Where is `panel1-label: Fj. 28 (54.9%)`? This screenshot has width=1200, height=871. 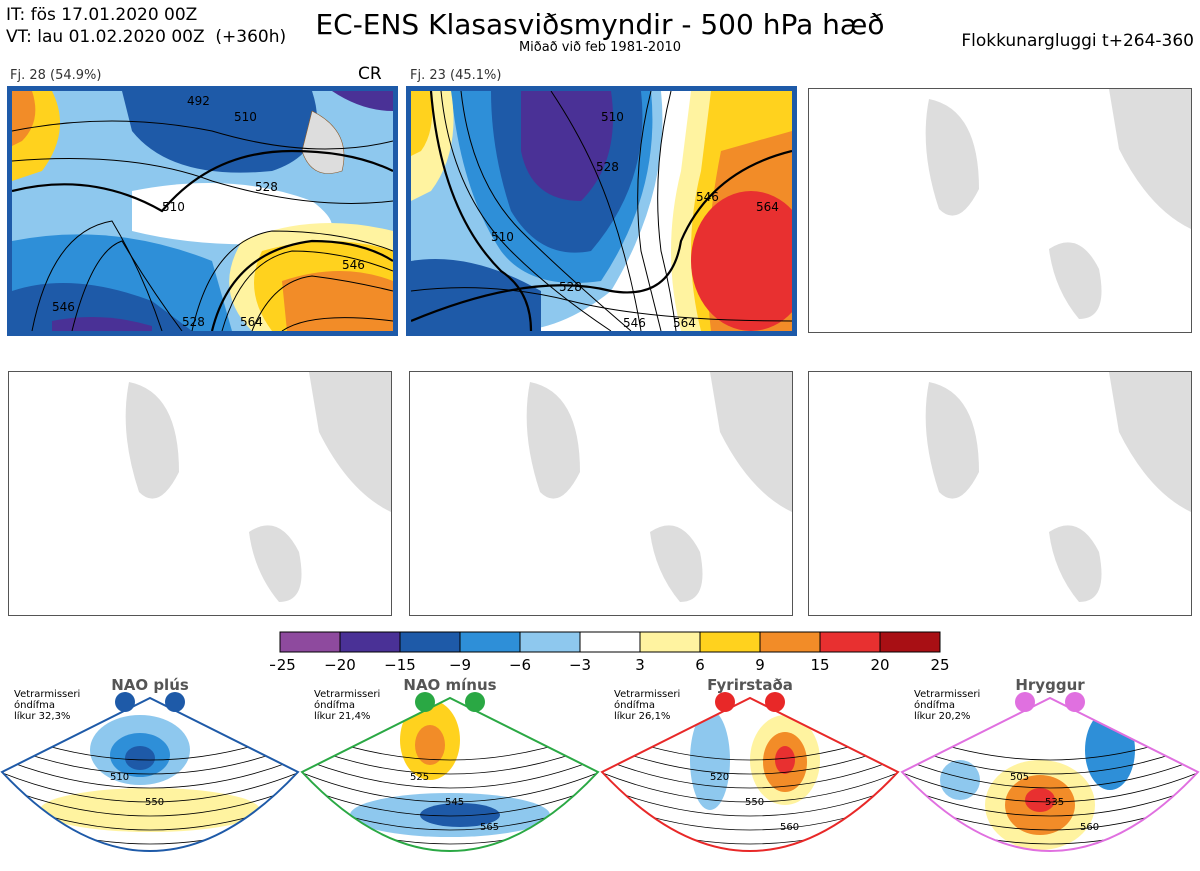
panel1-label: Fj. 28 (54.9%) is located at coordinates (56, 75).